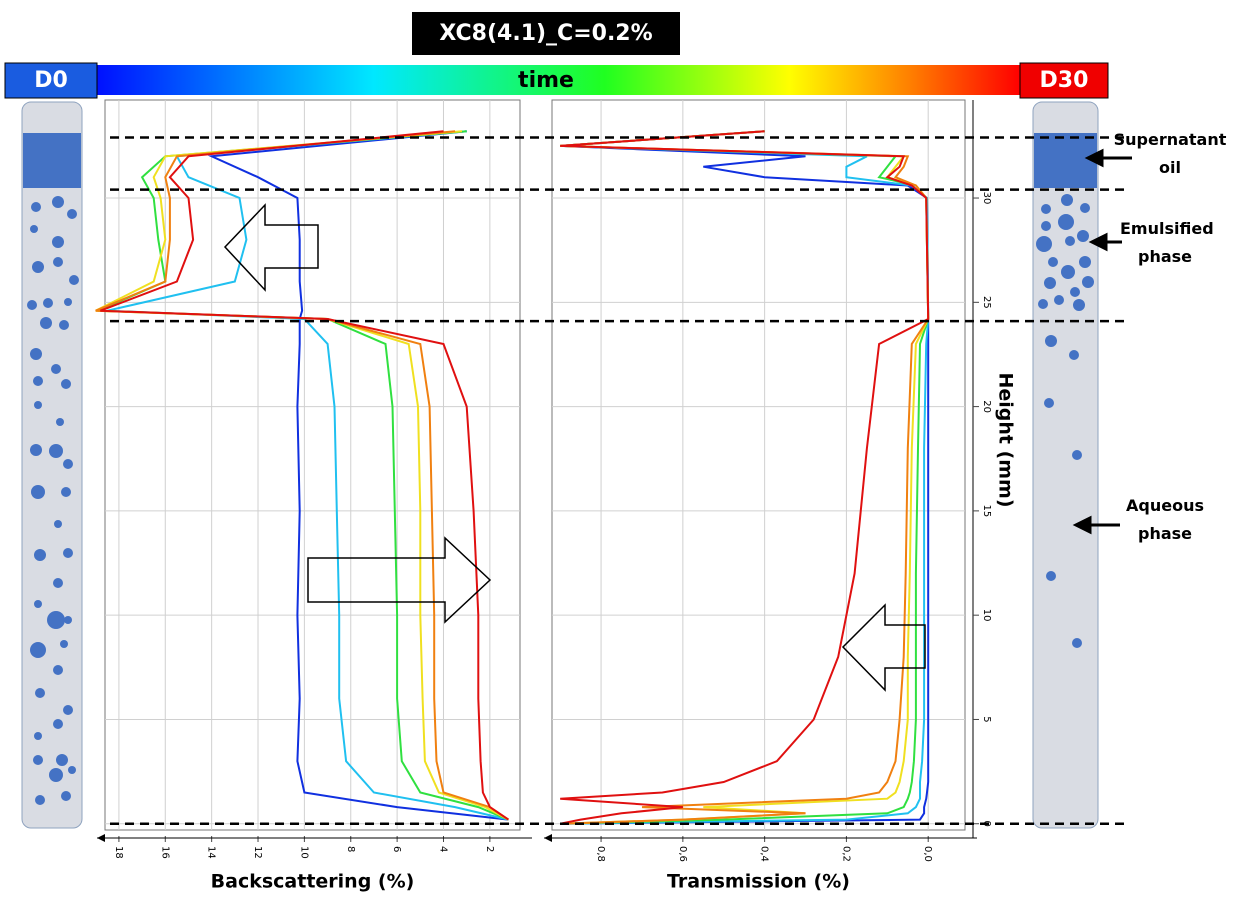  What do you see at coordinates (986, 615) in the screenshot?
I see `y-tick-label: 10` at bounding box center [986, 615].